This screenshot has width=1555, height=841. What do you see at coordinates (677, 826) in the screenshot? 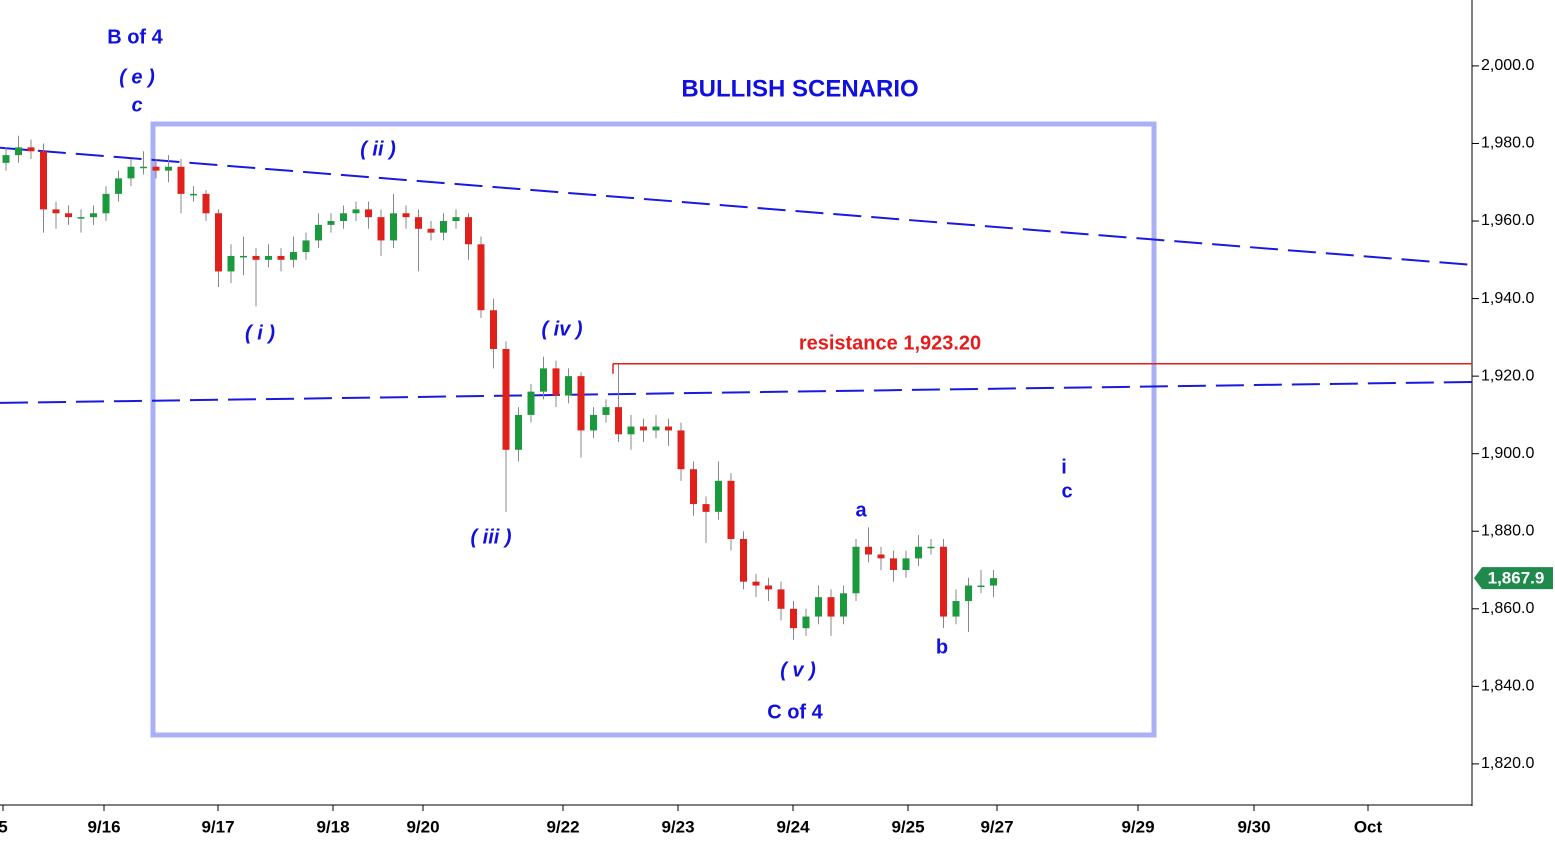
I see `x-tick-label: 9/23` at bounding box center [677, 826].